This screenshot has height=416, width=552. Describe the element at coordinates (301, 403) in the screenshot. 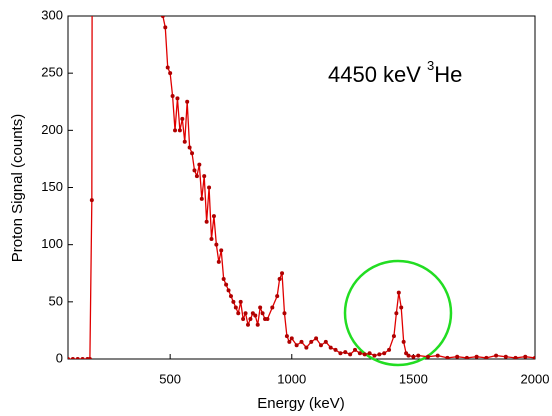

I see `x-axis-title: Energy (keV)` at that location.